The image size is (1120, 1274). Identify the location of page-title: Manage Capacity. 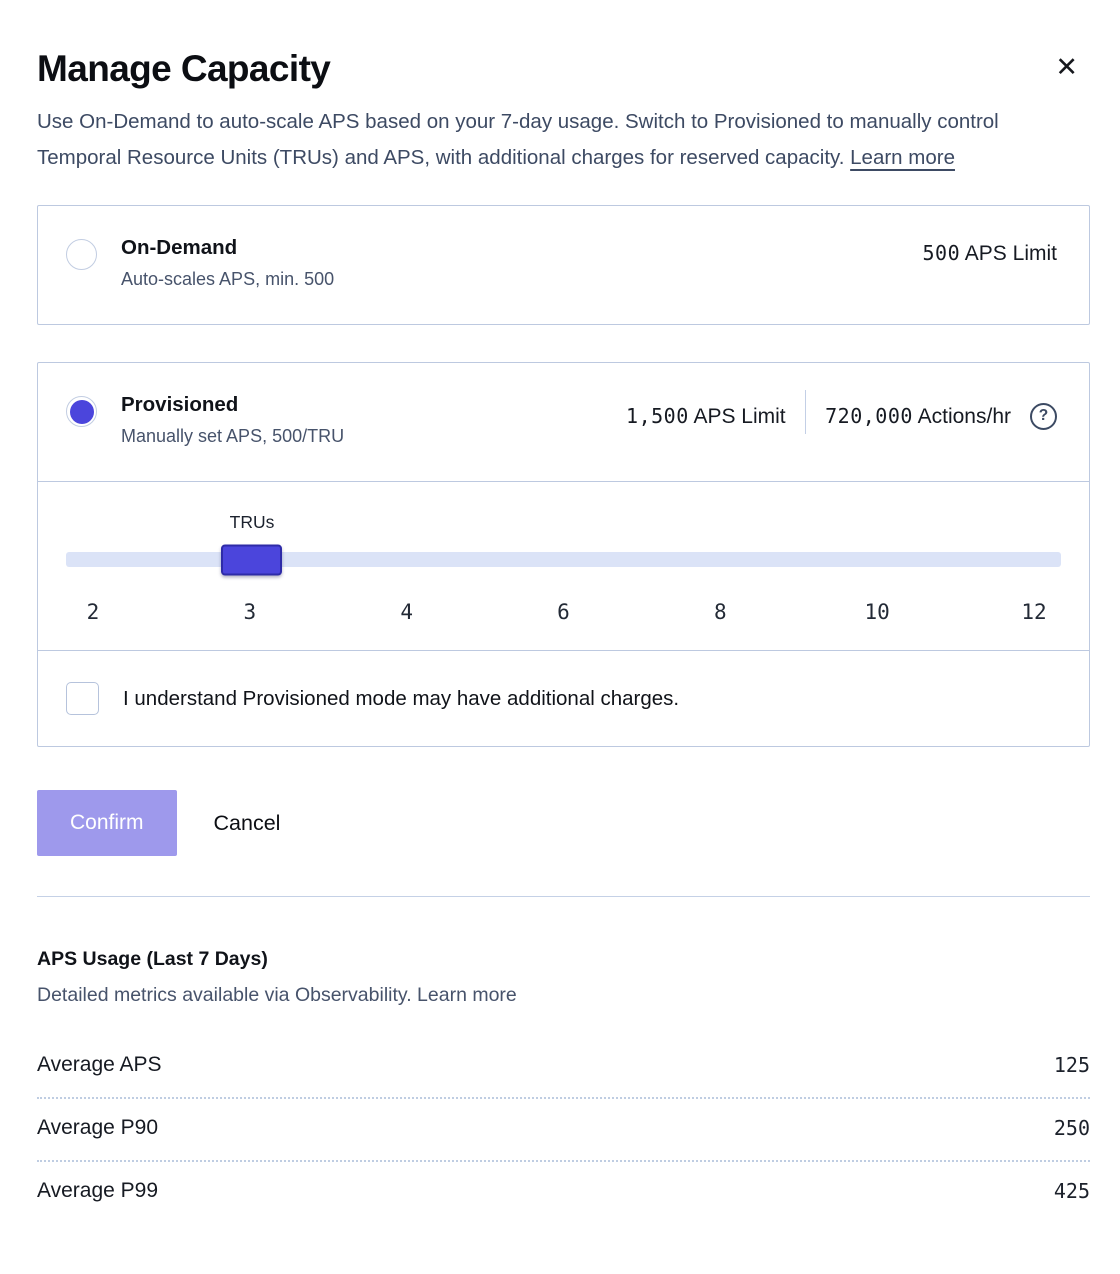
(184, 68).